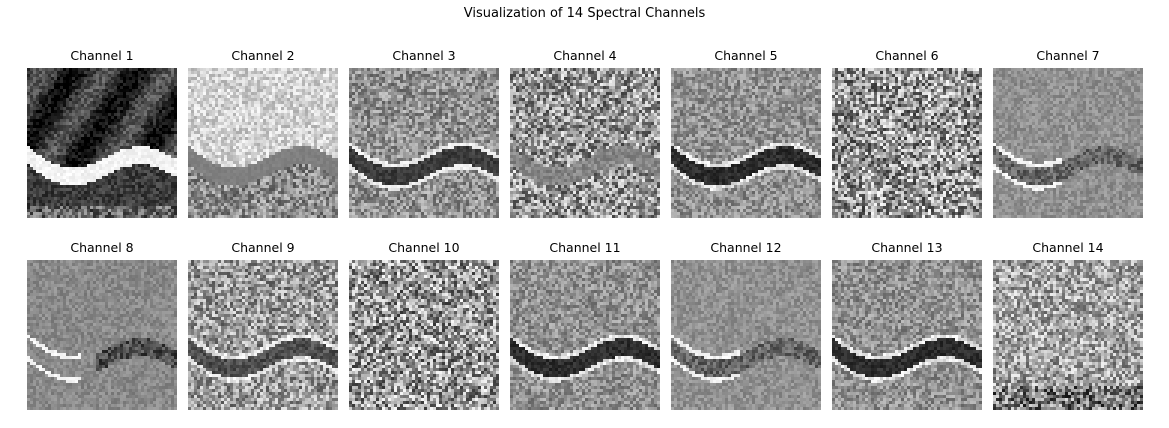  I want to click on channel-title: Channel 7, so click(1068, 55).